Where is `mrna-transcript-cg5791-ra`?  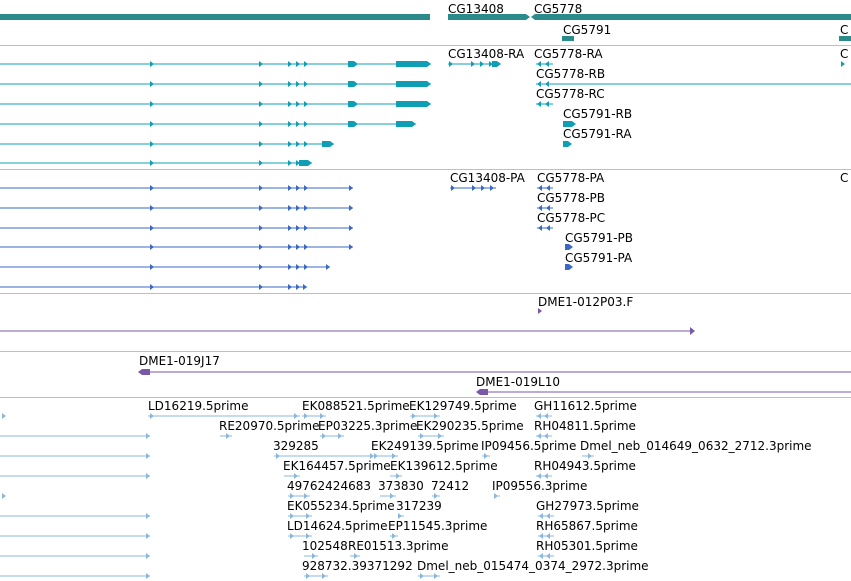
mrna-transcript-cg5791-ra is located at coordinates (567, 144).